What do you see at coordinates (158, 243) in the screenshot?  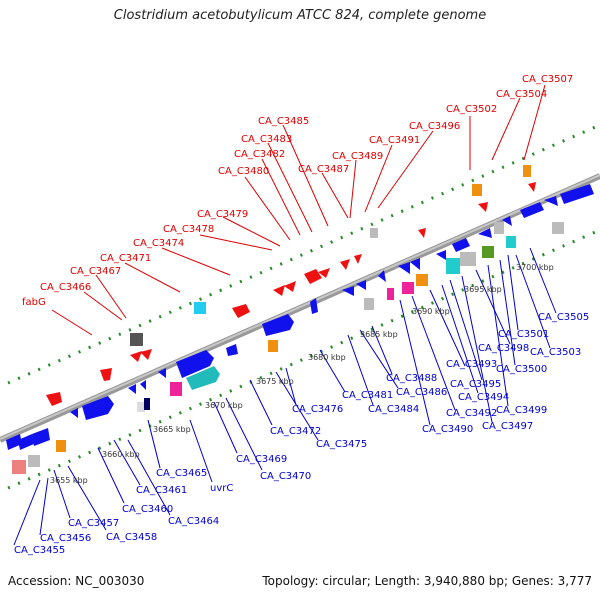 I see `gene-label: CA_C3474` at bounding box center [158, 243].